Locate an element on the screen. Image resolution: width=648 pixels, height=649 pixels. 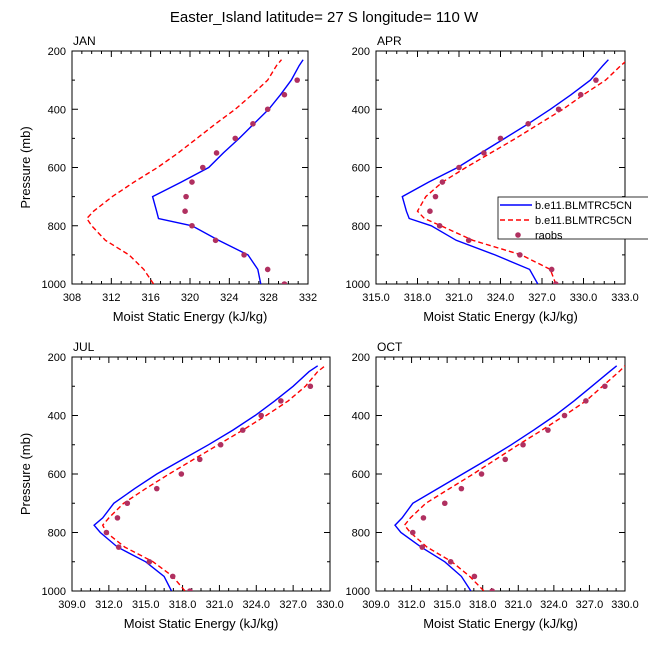
x-tick-label: 332 is located at coordinates (308, 298).